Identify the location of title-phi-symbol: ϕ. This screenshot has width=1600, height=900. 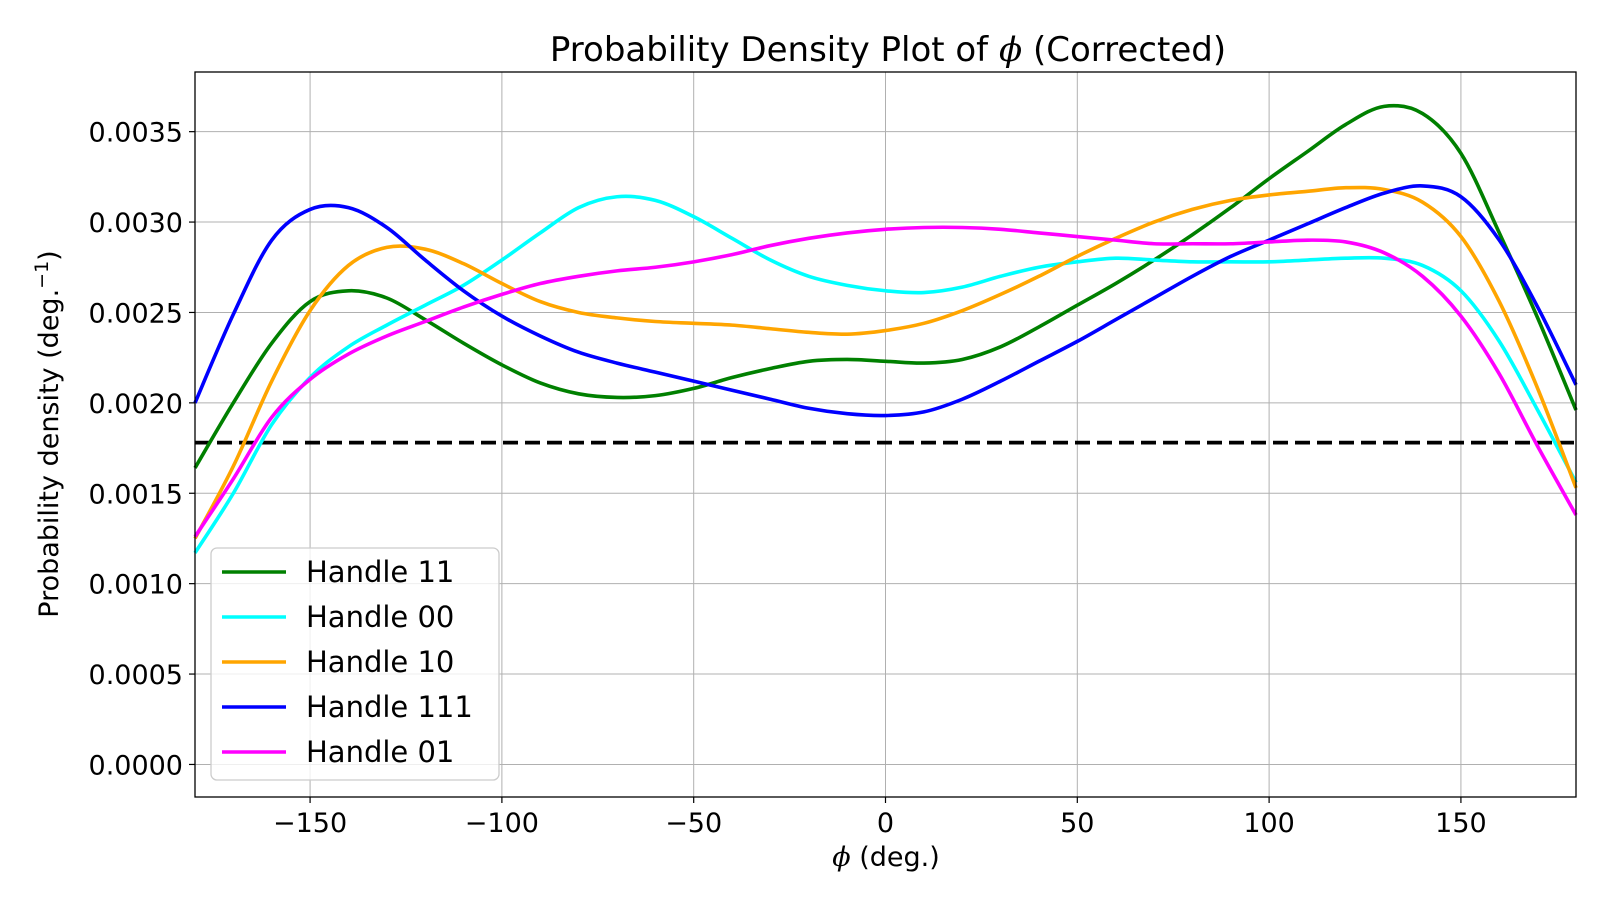
(1010, 50).